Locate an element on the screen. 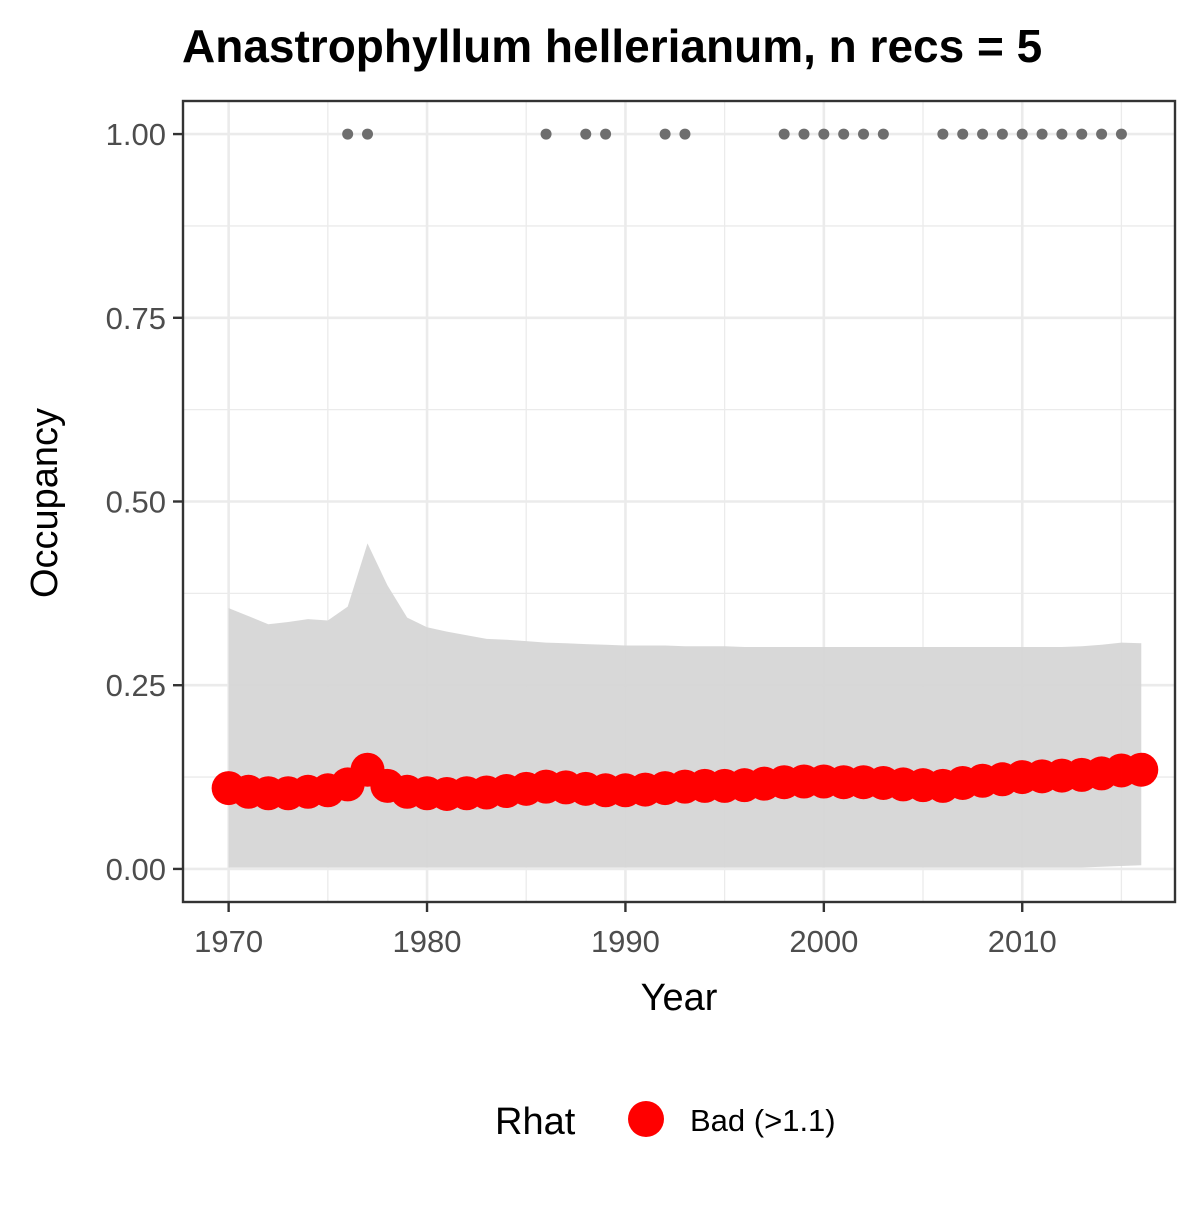 This screenshot has height=1205, width=1200. x-axis-title: Year is located at coordinates (679, 998).